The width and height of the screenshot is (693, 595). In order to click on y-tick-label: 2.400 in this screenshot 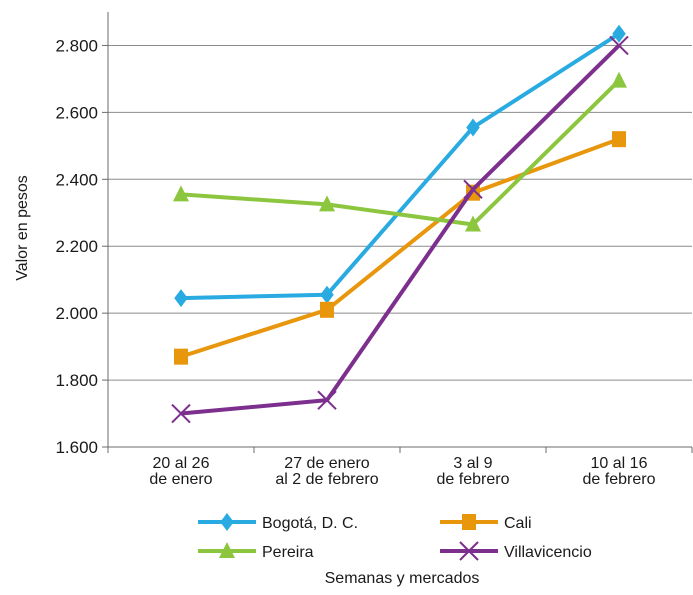, I will do `click(76, 179)`.